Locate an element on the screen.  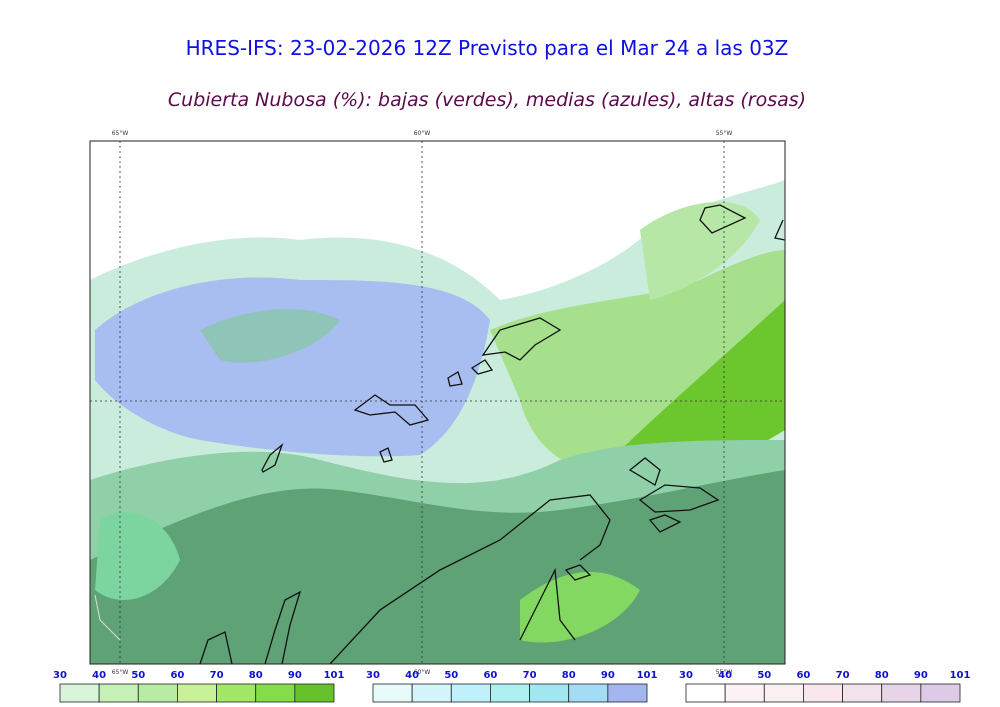
contour is located at coordinates (107, 617).